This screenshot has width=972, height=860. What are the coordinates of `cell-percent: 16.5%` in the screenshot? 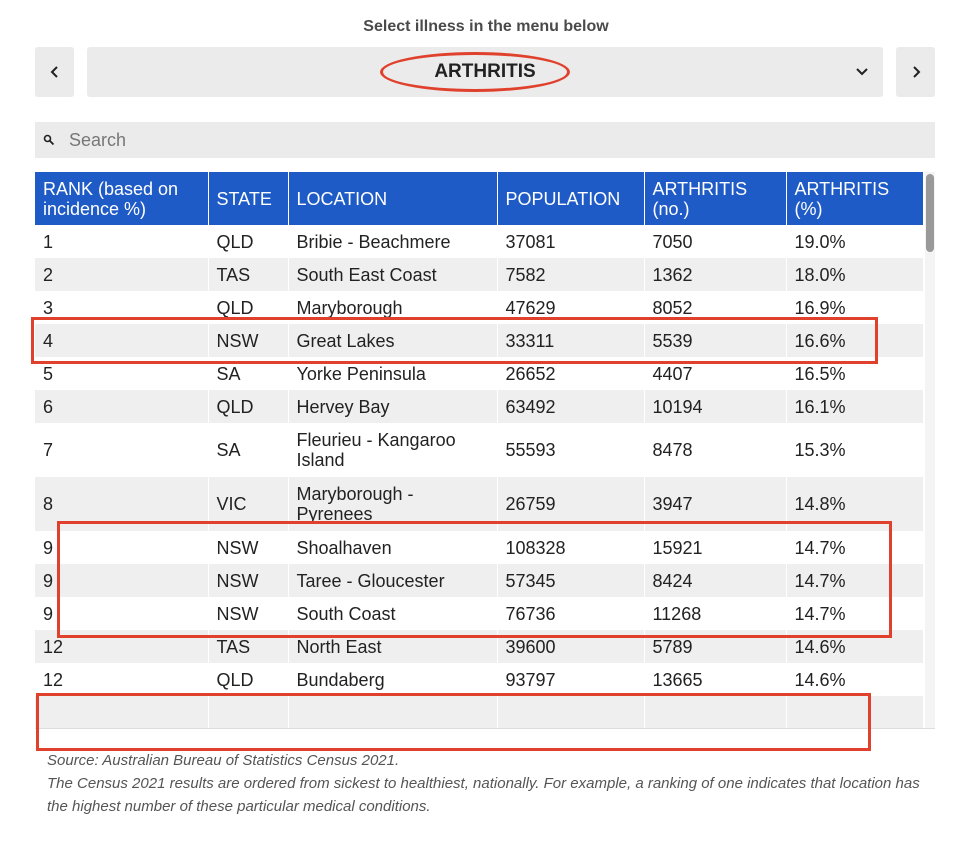 It's located at (820, 373).